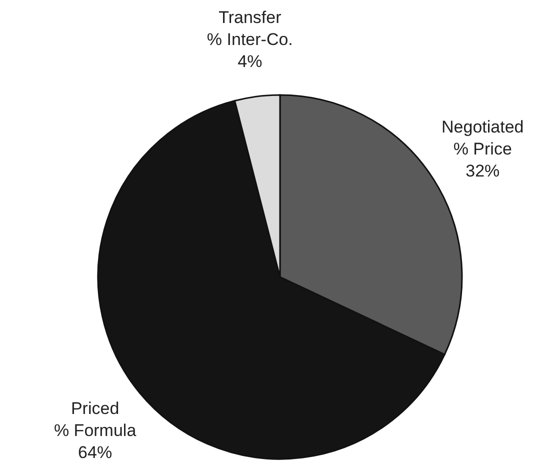 Image resolution: width=552 pixels, height=469 pixels. I want to click on data-label: 64%, so click(95, 452).